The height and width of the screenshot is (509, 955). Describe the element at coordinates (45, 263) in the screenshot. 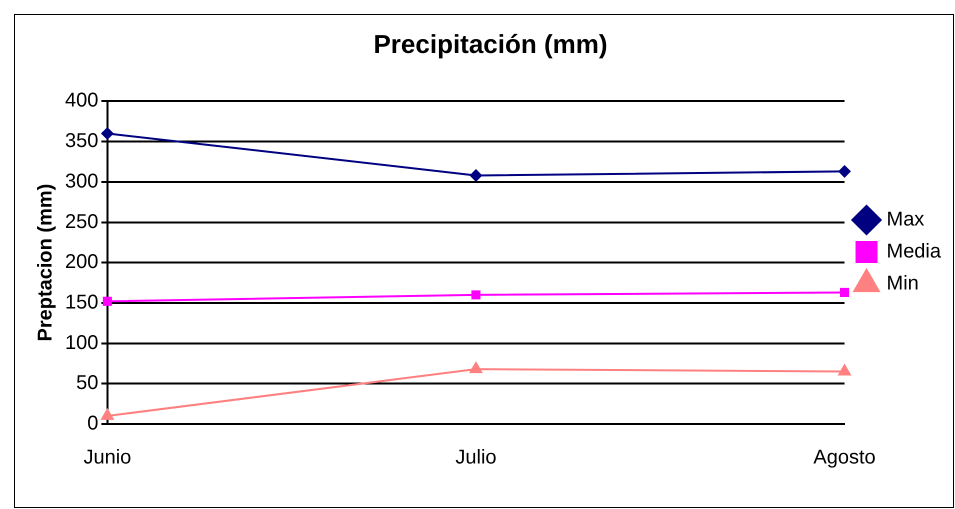

I see `y-axis-title: Preptacion (mm)` at that location.